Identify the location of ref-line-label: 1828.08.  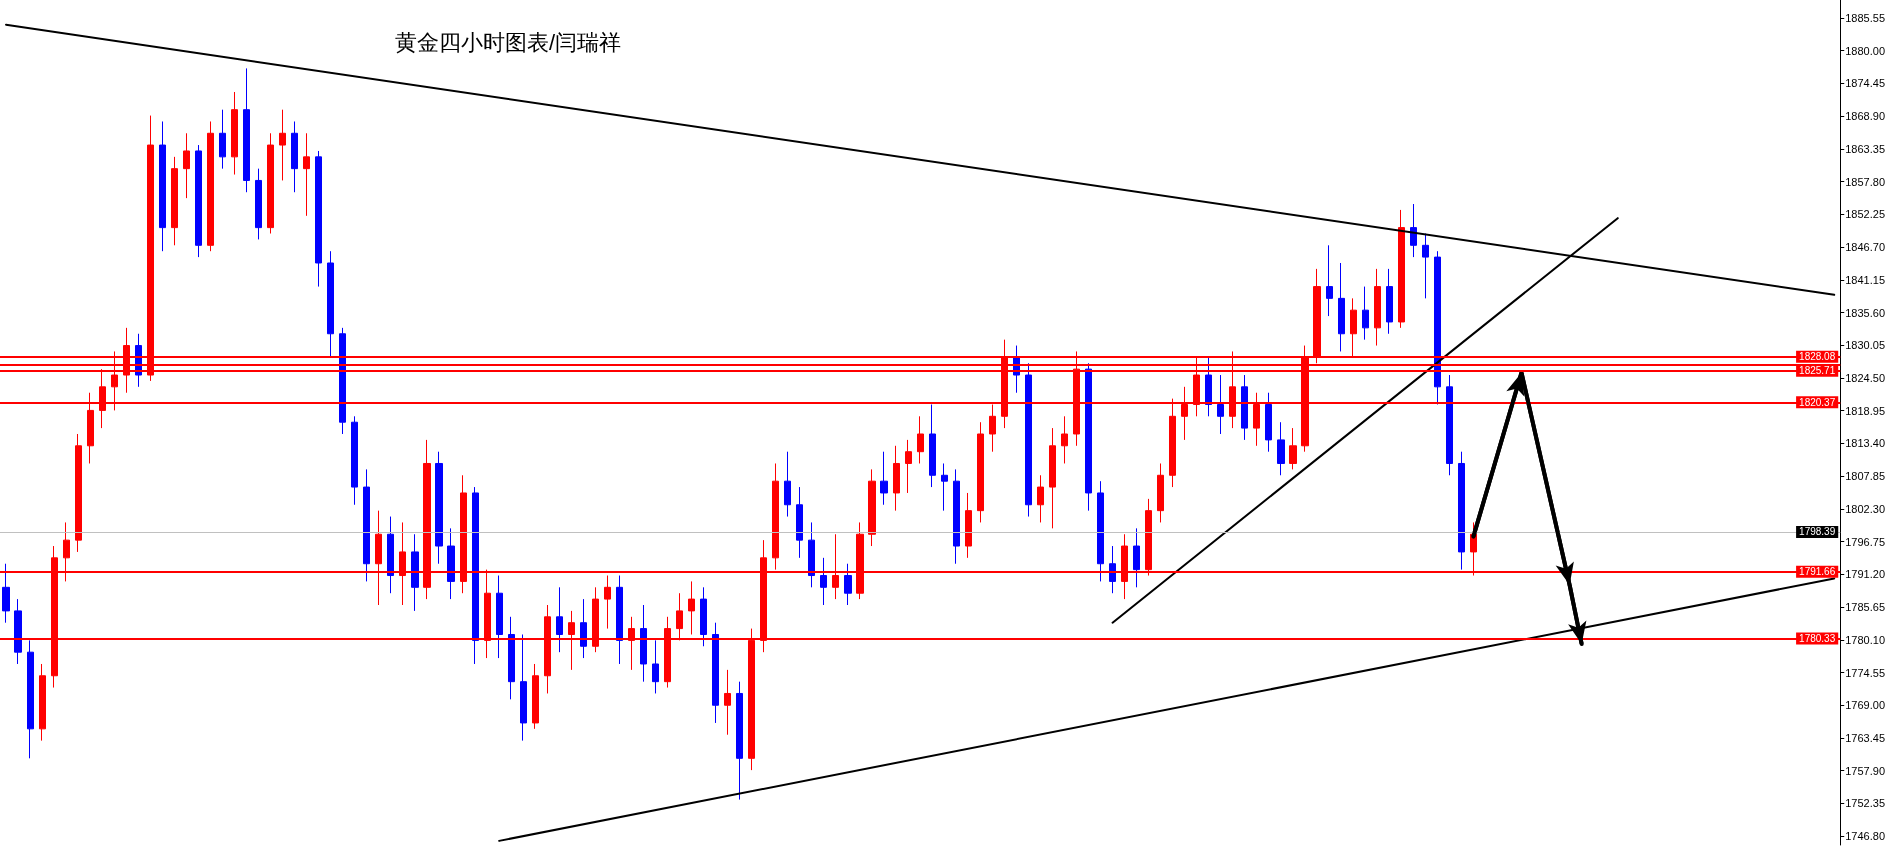
(1817, 357).